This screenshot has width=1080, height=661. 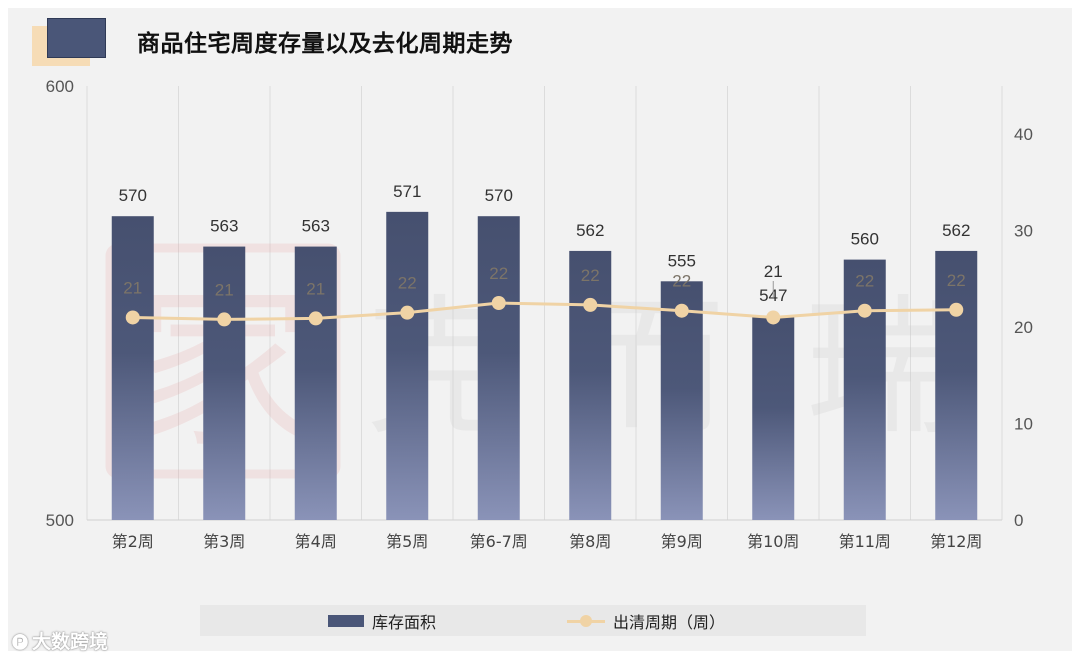 I want to click on bar-label-3: 563, so click(x=316, y=226).